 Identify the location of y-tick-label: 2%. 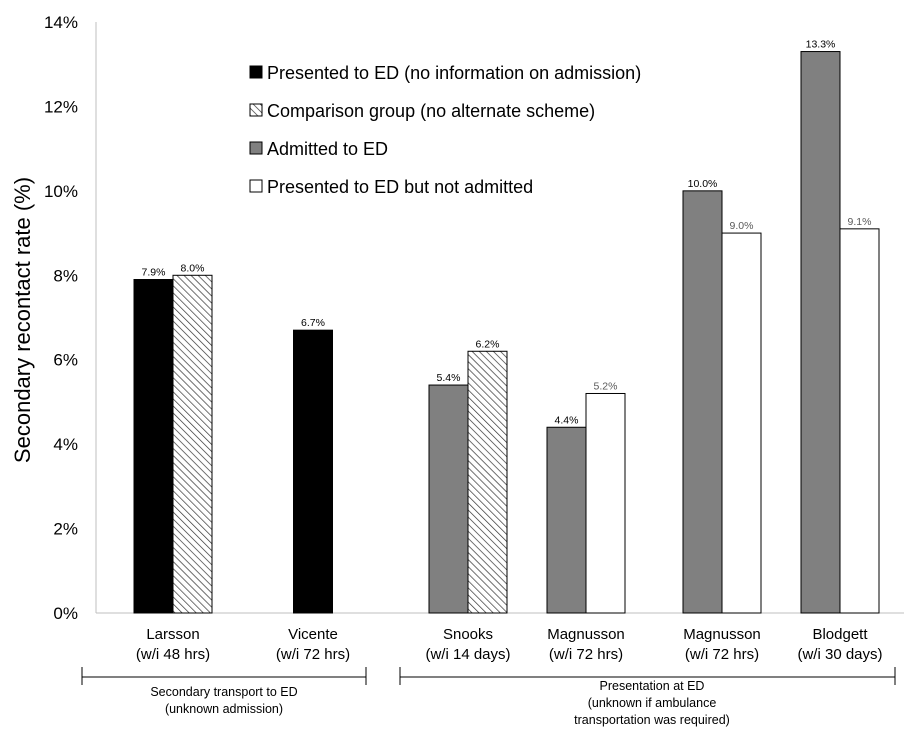
(65, 529).